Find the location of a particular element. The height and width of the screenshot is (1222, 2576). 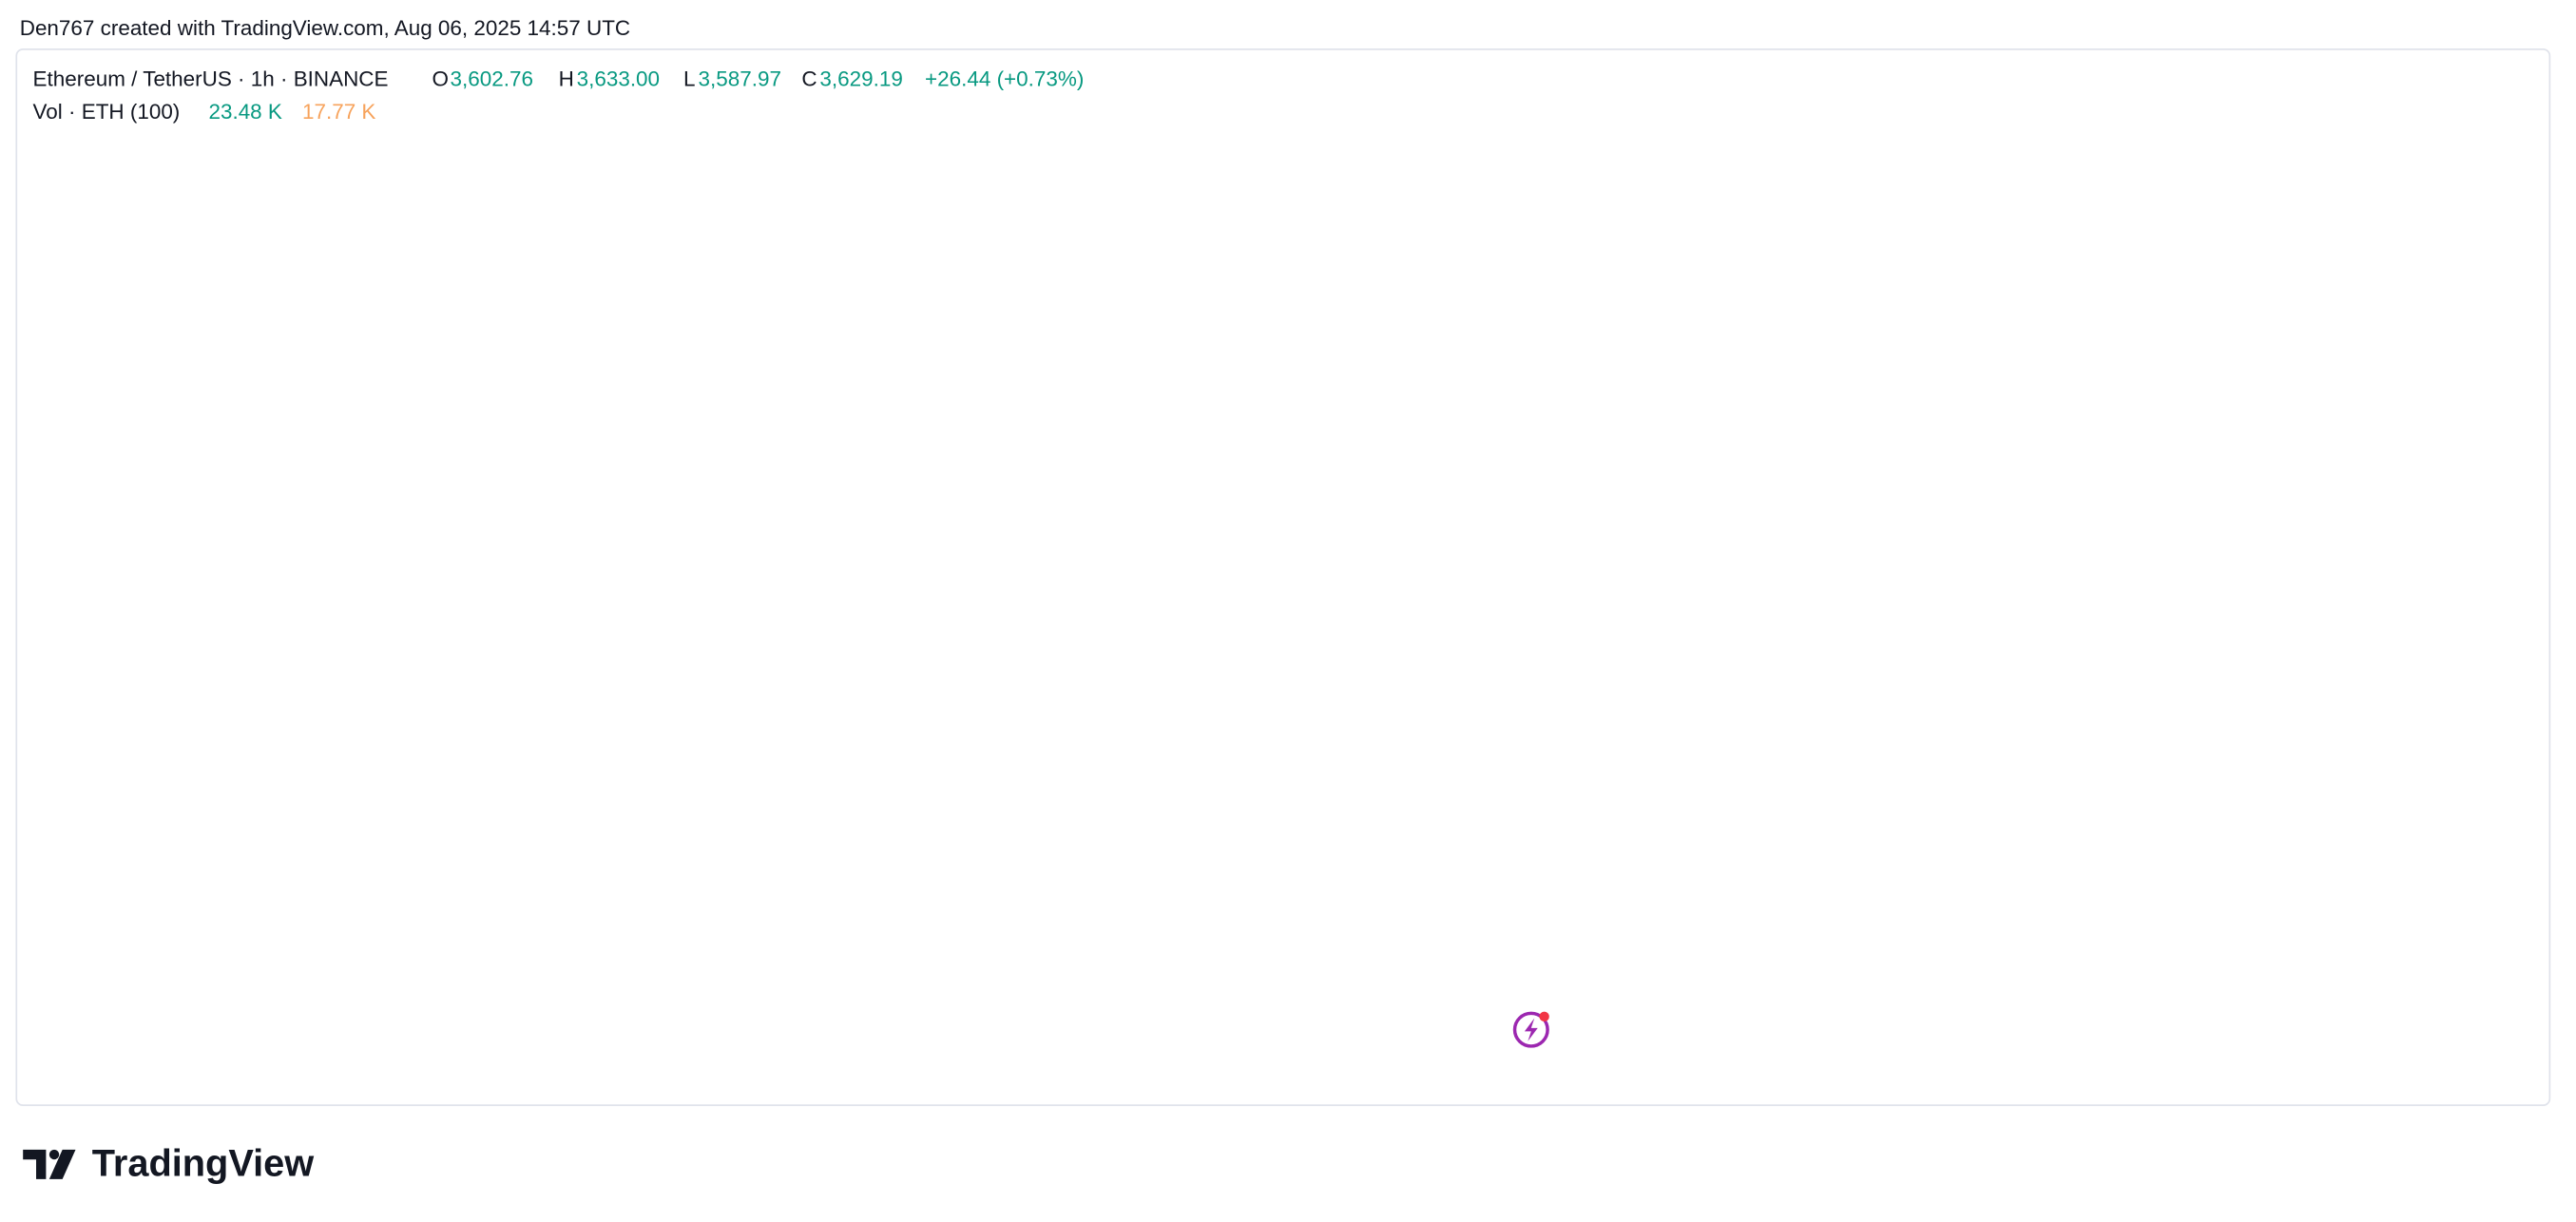

legend-key: O is located at coordinates (441, 79).